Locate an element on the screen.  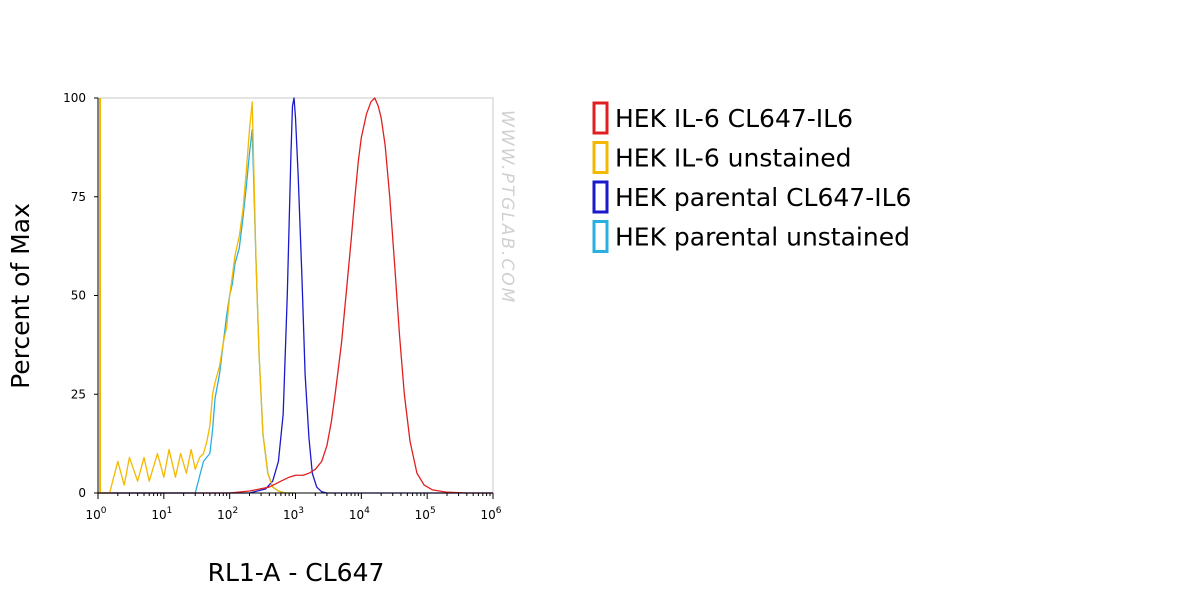
y-tick-label: 50 is located at coordinates (78, 296).